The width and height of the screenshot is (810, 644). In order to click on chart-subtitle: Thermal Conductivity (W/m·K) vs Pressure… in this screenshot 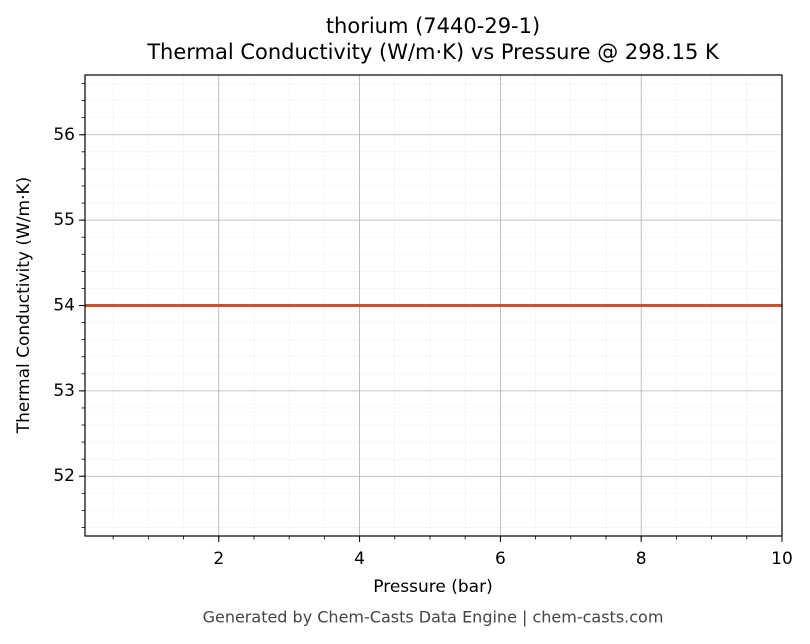, I will do `click(433, 52)`.